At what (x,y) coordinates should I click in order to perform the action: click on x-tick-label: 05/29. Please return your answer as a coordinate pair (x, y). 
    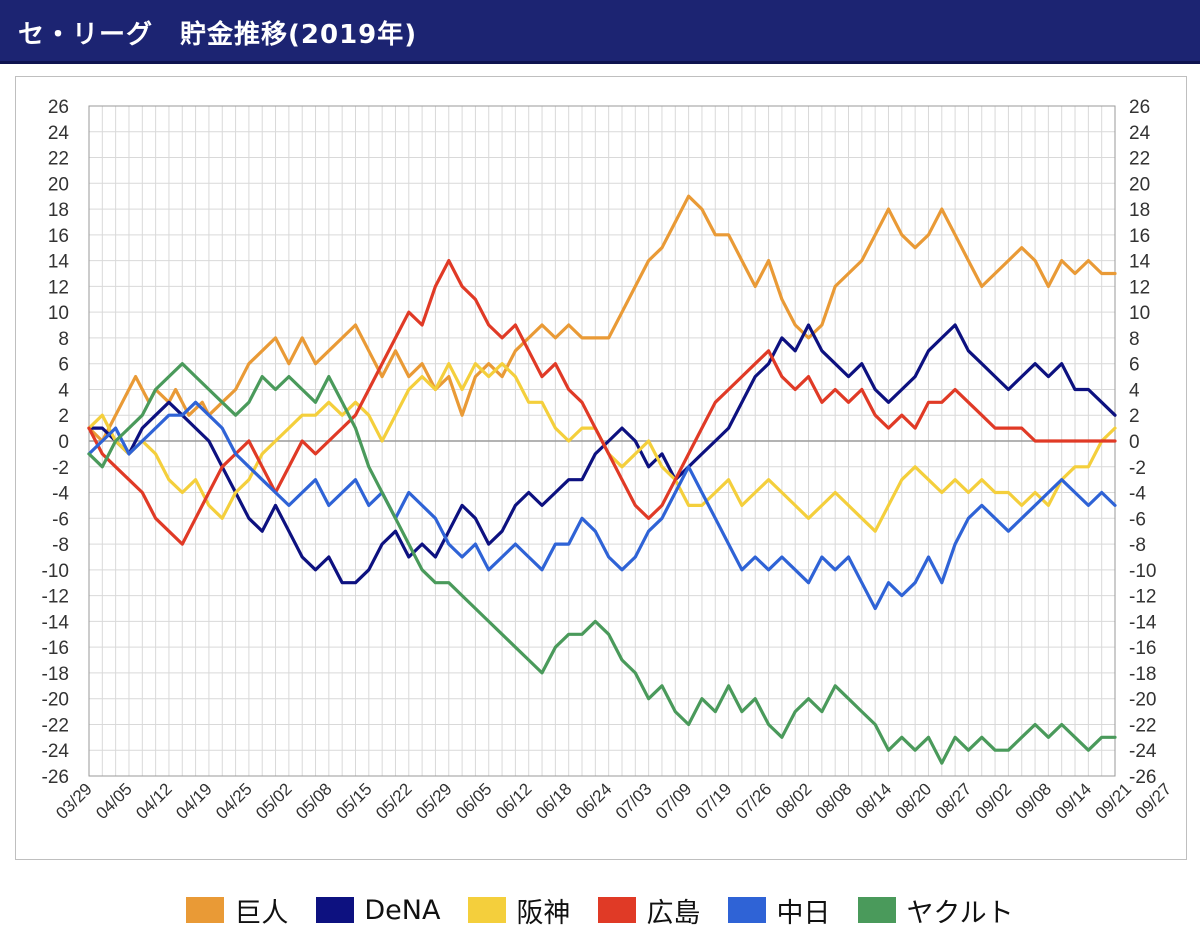
    Looking at the image, I should click on (434, 801).